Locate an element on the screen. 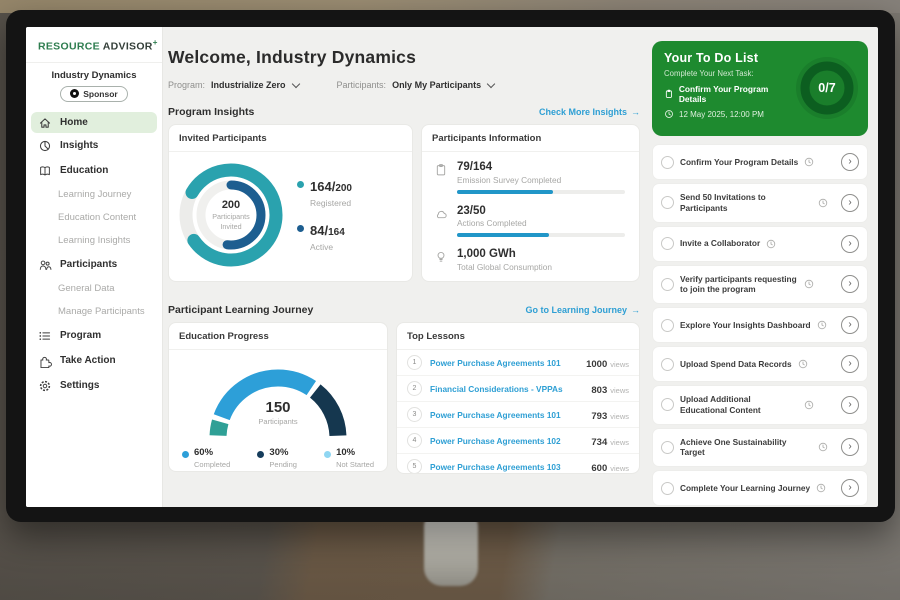  link-label: Go to Learning Journey is located at coordinates (576, 310).